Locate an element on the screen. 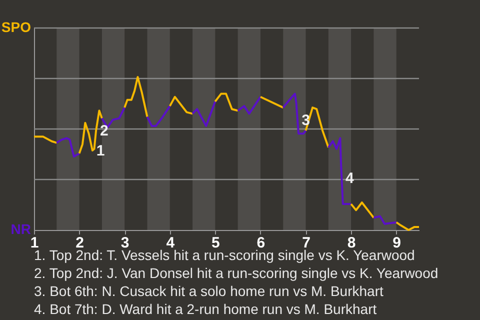 This screenshot has width=480, height=320. annotation: 1 is located at coordinates (100, 151).